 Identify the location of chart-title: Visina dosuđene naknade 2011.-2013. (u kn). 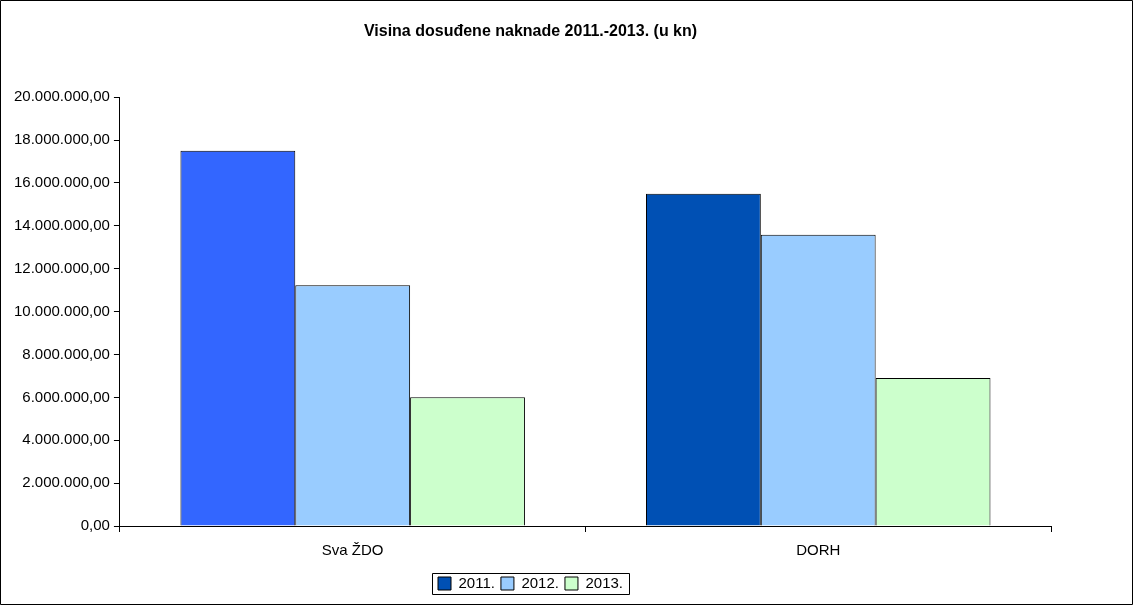
(530, 31).